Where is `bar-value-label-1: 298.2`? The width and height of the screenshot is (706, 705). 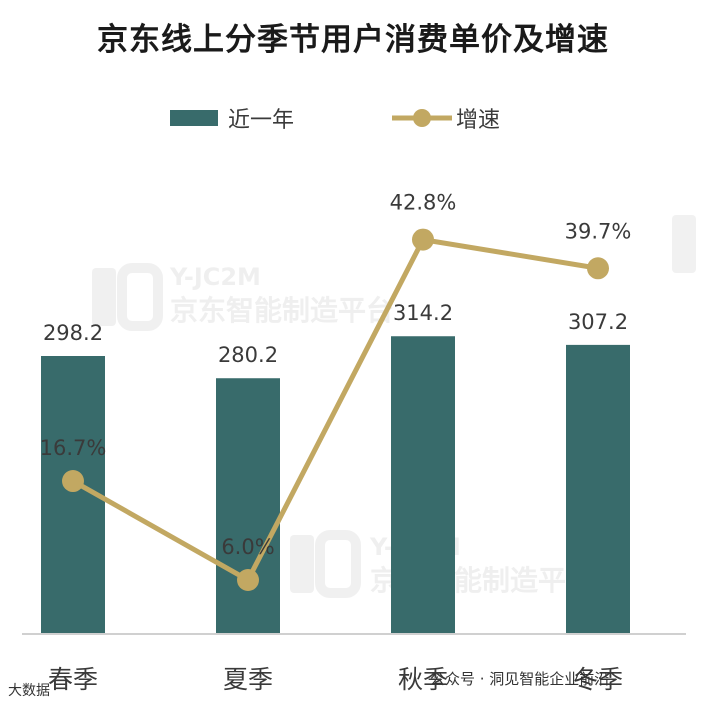
bar-value-label-1: 298.2 is located at coordinates (73, 333).